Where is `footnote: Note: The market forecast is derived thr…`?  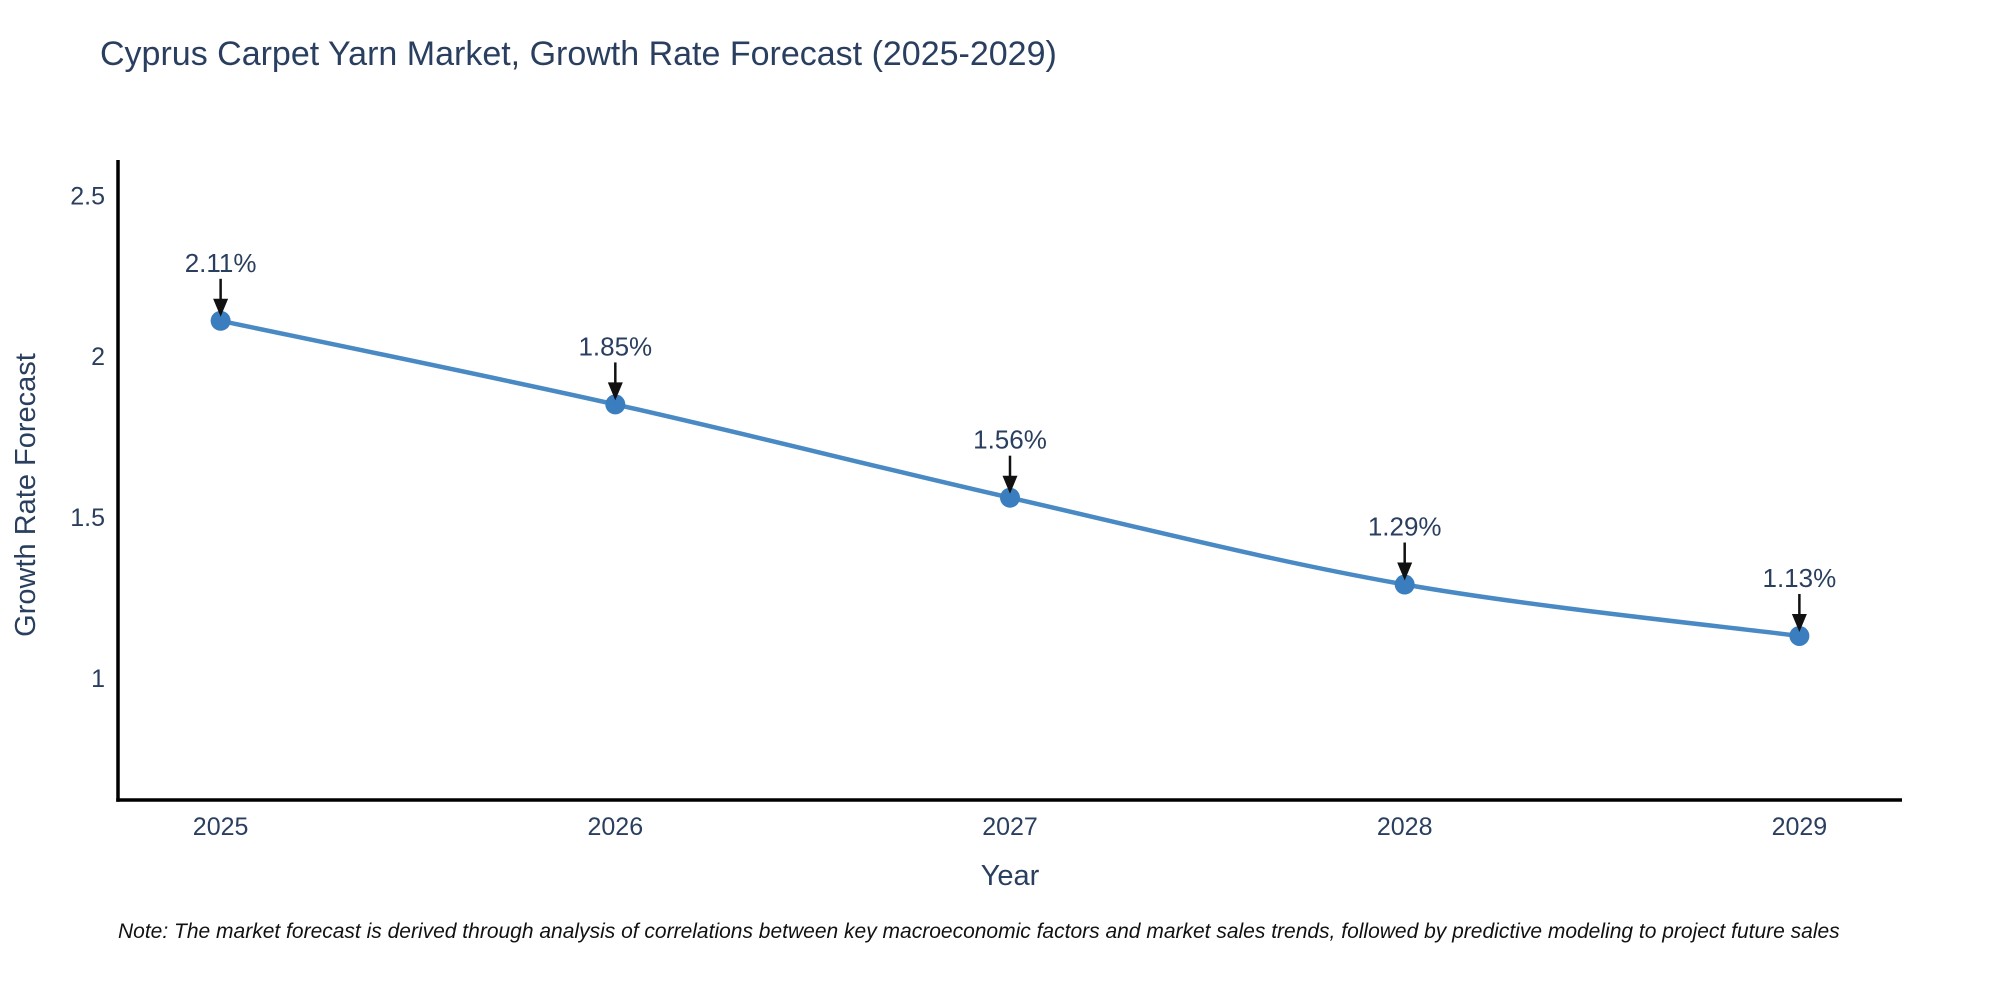
footnote: Note: The market forecast is derived thr… is located at coordinates (979, 931).